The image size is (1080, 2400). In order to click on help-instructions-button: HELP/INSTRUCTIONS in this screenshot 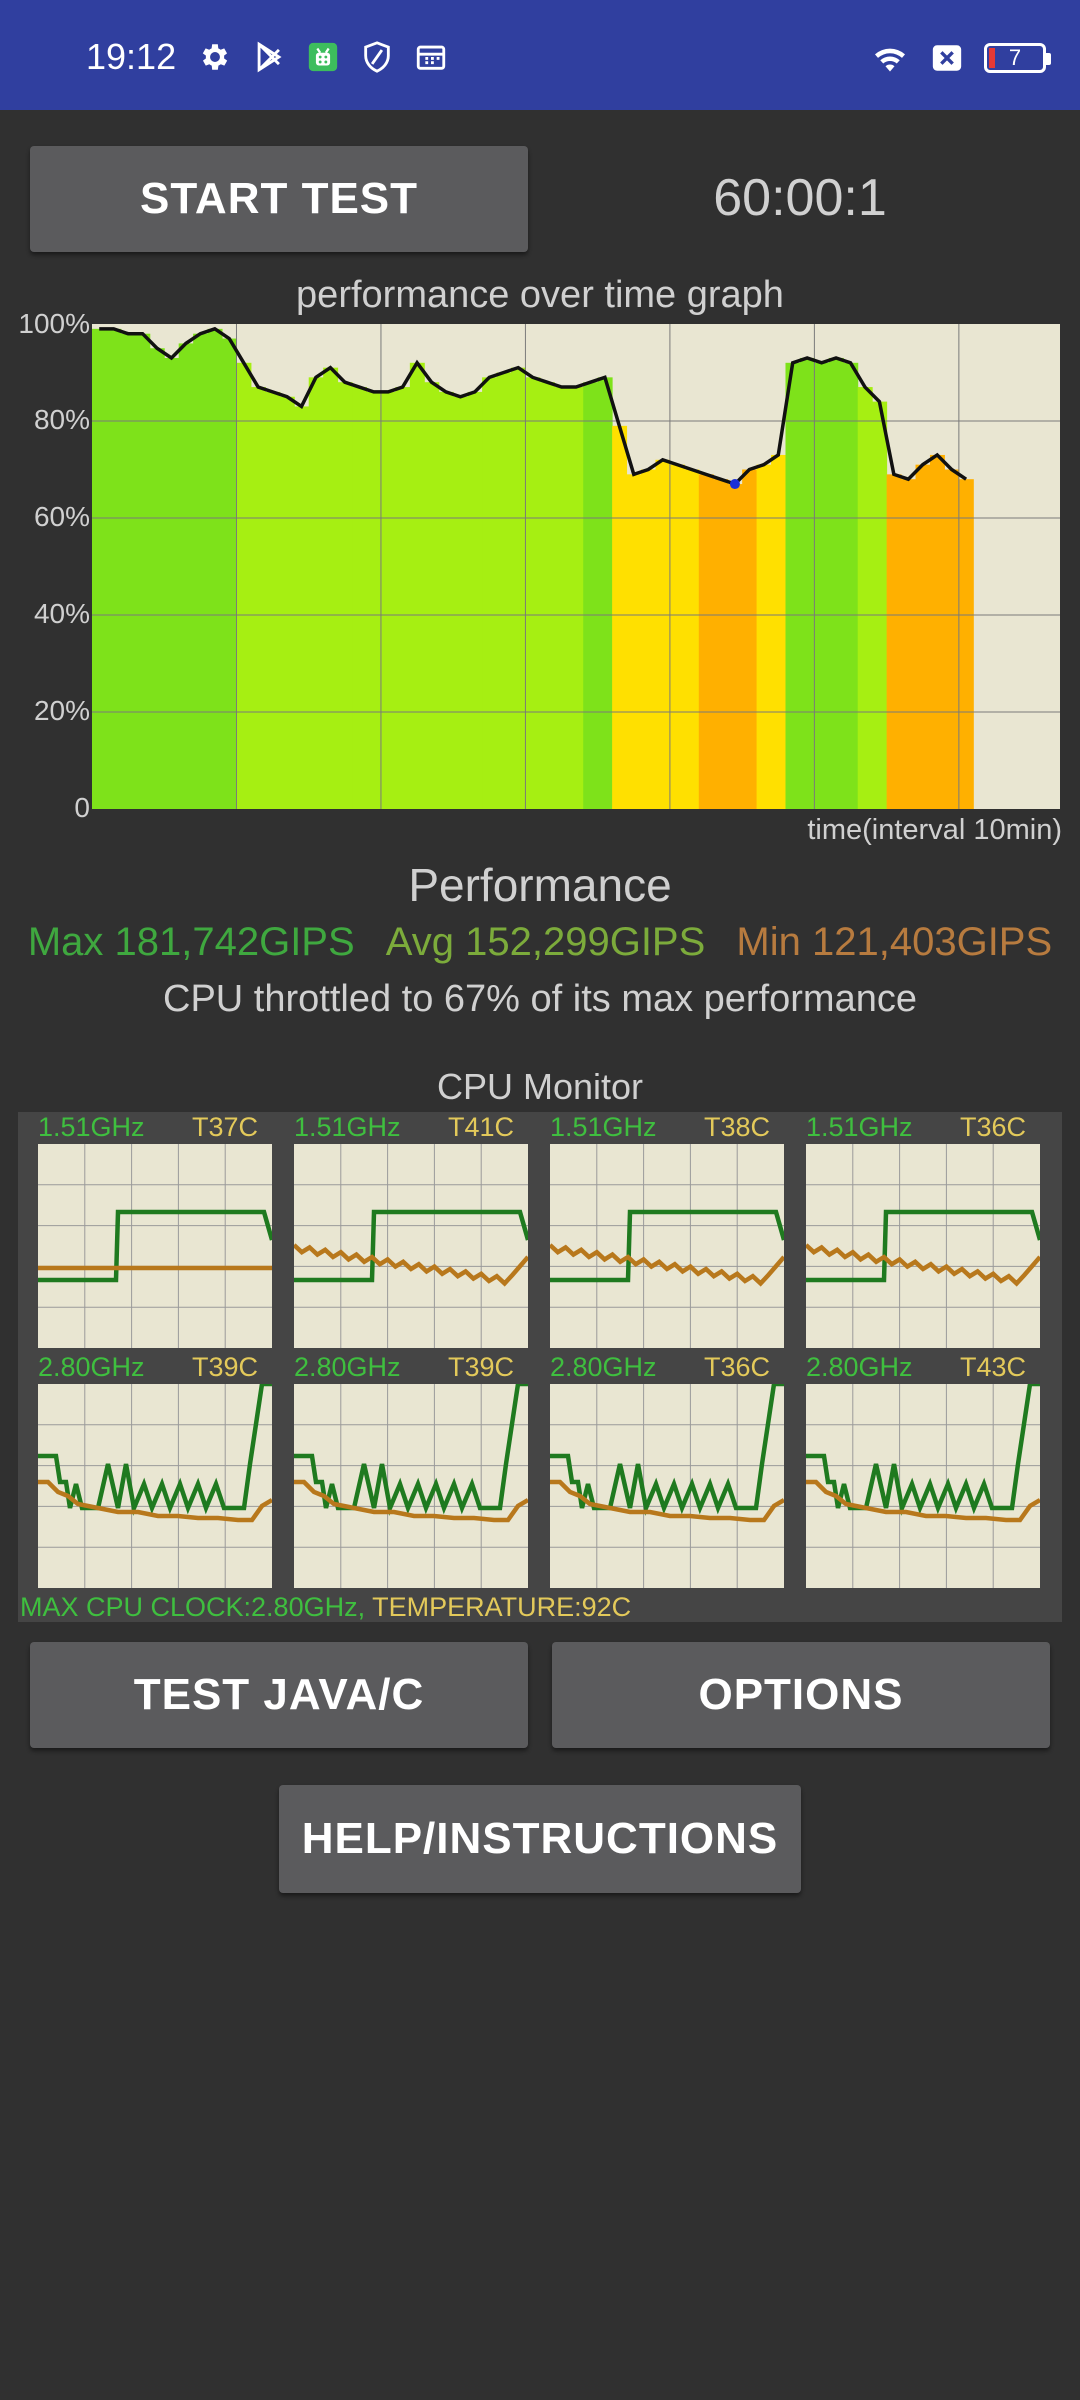, I will do `click(540, 1839)`.